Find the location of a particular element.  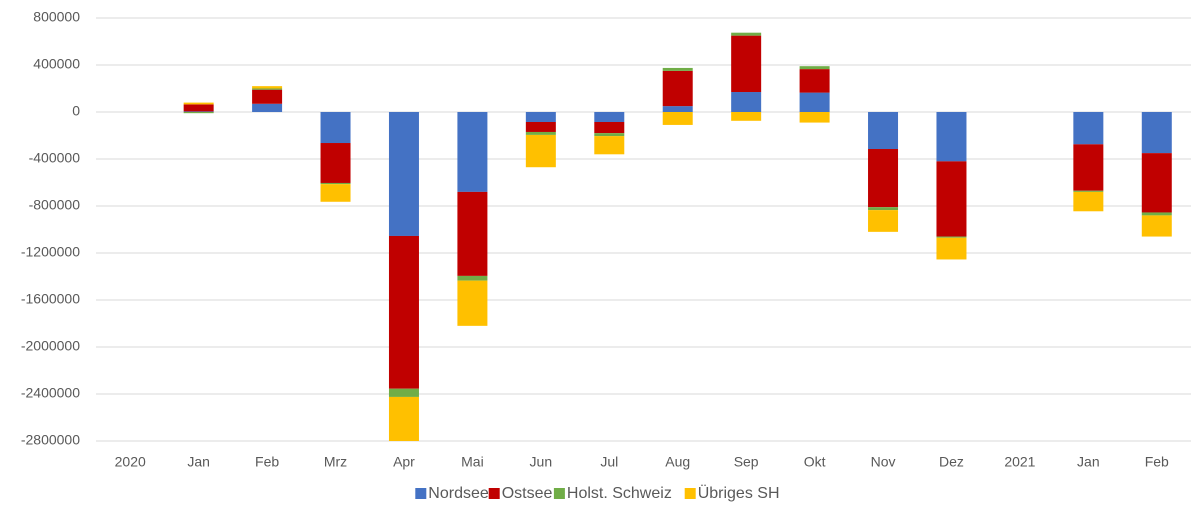

y-tick-label: -2400000 is located at coordinates (50, 393).